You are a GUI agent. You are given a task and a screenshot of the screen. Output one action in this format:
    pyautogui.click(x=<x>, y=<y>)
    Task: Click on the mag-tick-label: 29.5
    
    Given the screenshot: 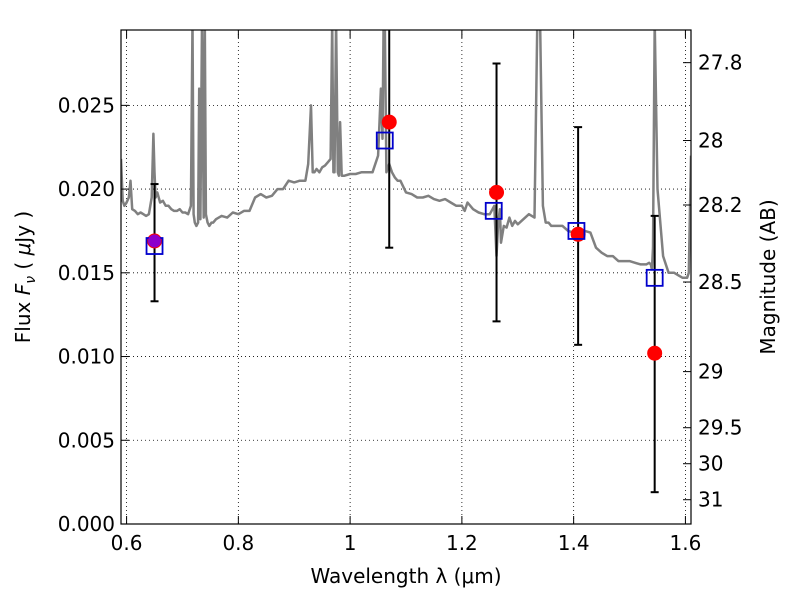 What is the action you would take?
    pyautogui.click(x=720, y=428)
    